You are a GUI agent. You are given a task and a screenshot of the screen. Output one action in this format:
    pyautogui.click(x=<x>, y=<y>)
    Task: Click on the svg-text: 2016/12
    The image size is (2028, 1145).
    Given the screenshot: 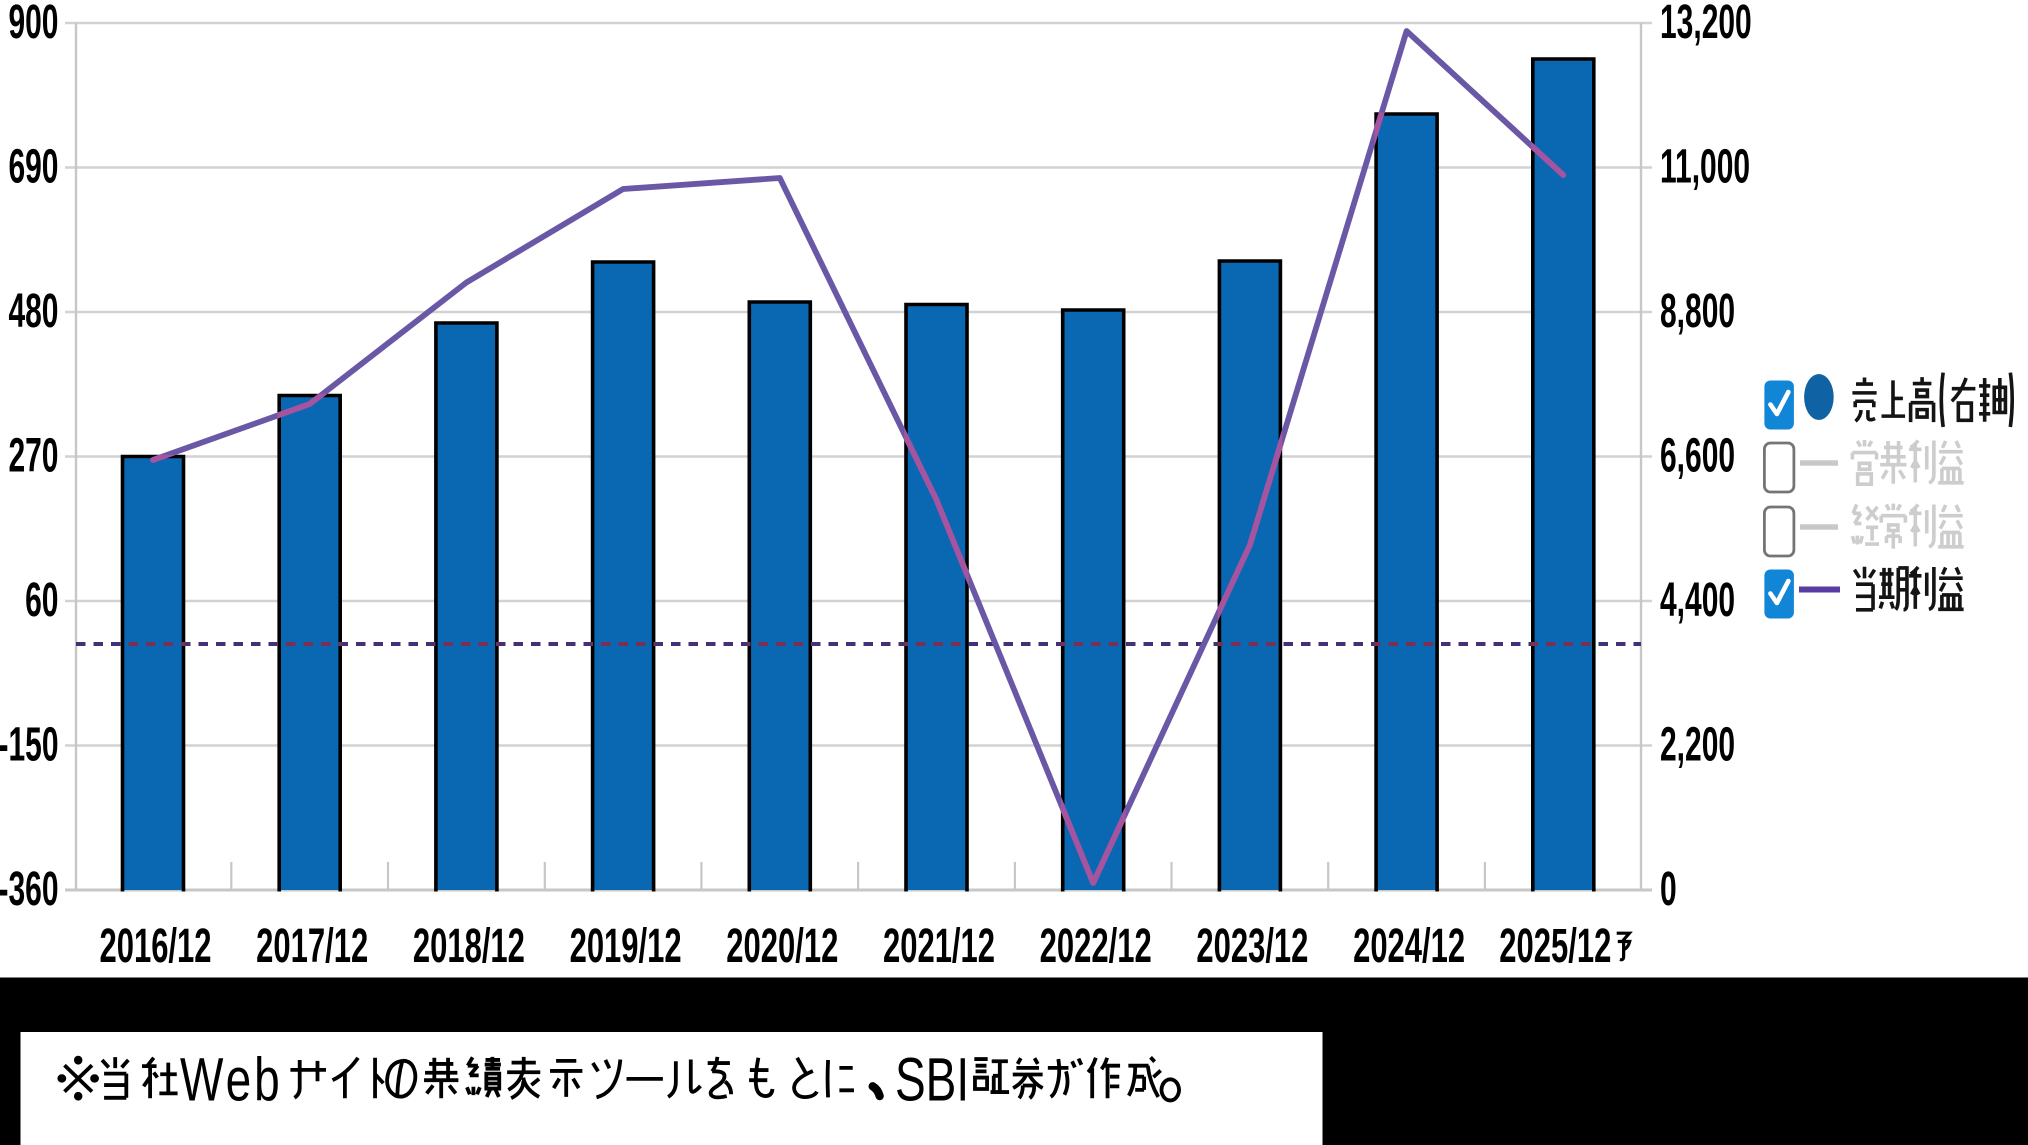 What is the action you would take?
    pyautogui.click(x=155, y=945)
    